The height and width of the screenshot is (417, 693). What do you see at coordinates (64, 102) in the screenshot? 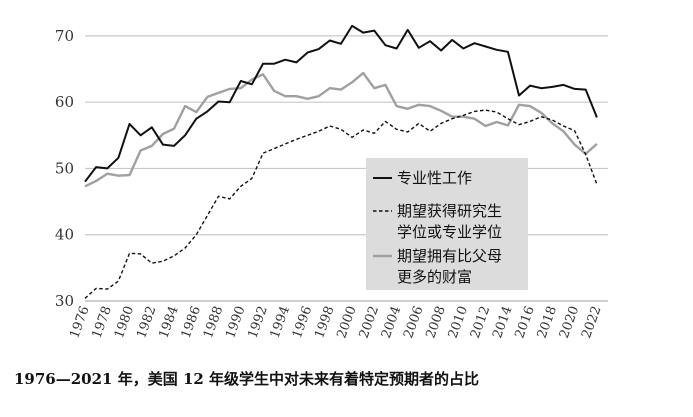
I see `y-tick-label: 60` at bounding box center [64, 102].